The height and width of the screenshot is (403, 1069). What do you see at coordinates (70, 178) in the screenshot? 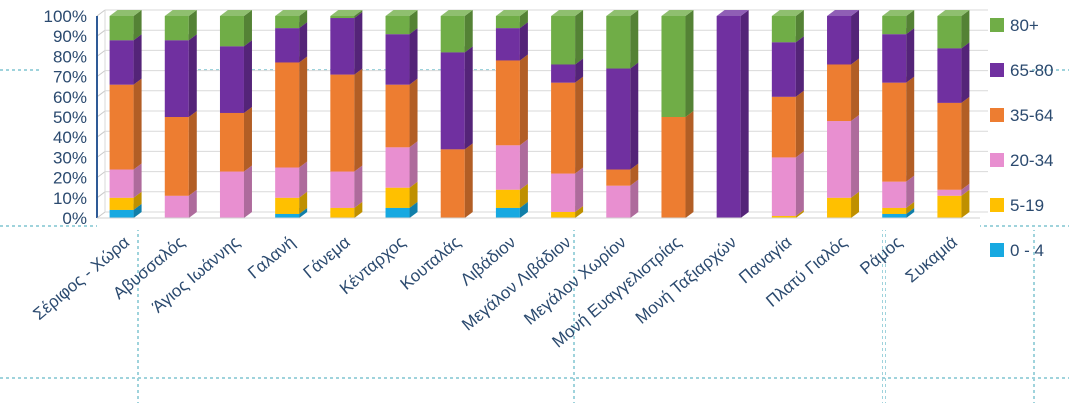
I see `y-tick-label: 20%` at bounding box center [70, 178].